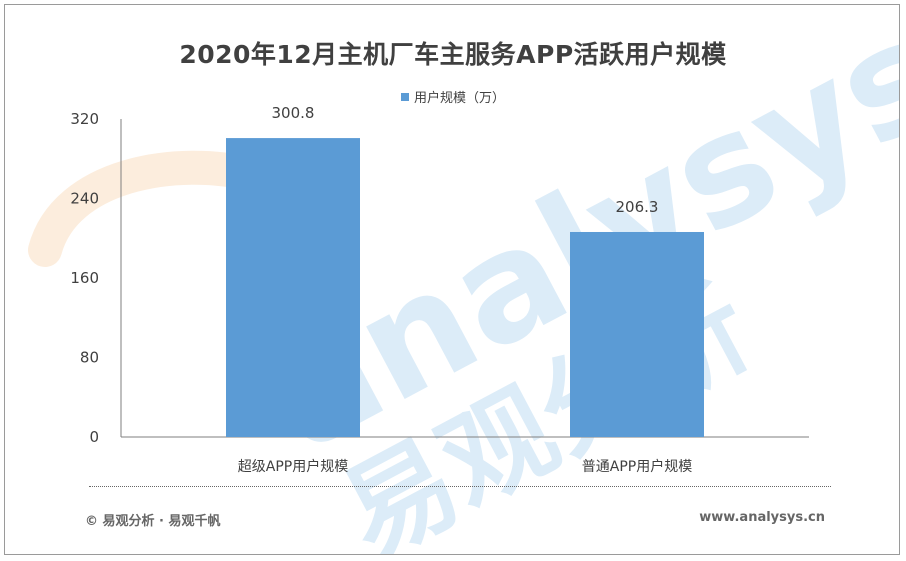 This screenshot has width=906, height=561. Describe the element at coordinates (453, 54) in the screenshot. I see `chart-title: 2020年12月主机厂车主服务APP活跃用户规模` at that location.